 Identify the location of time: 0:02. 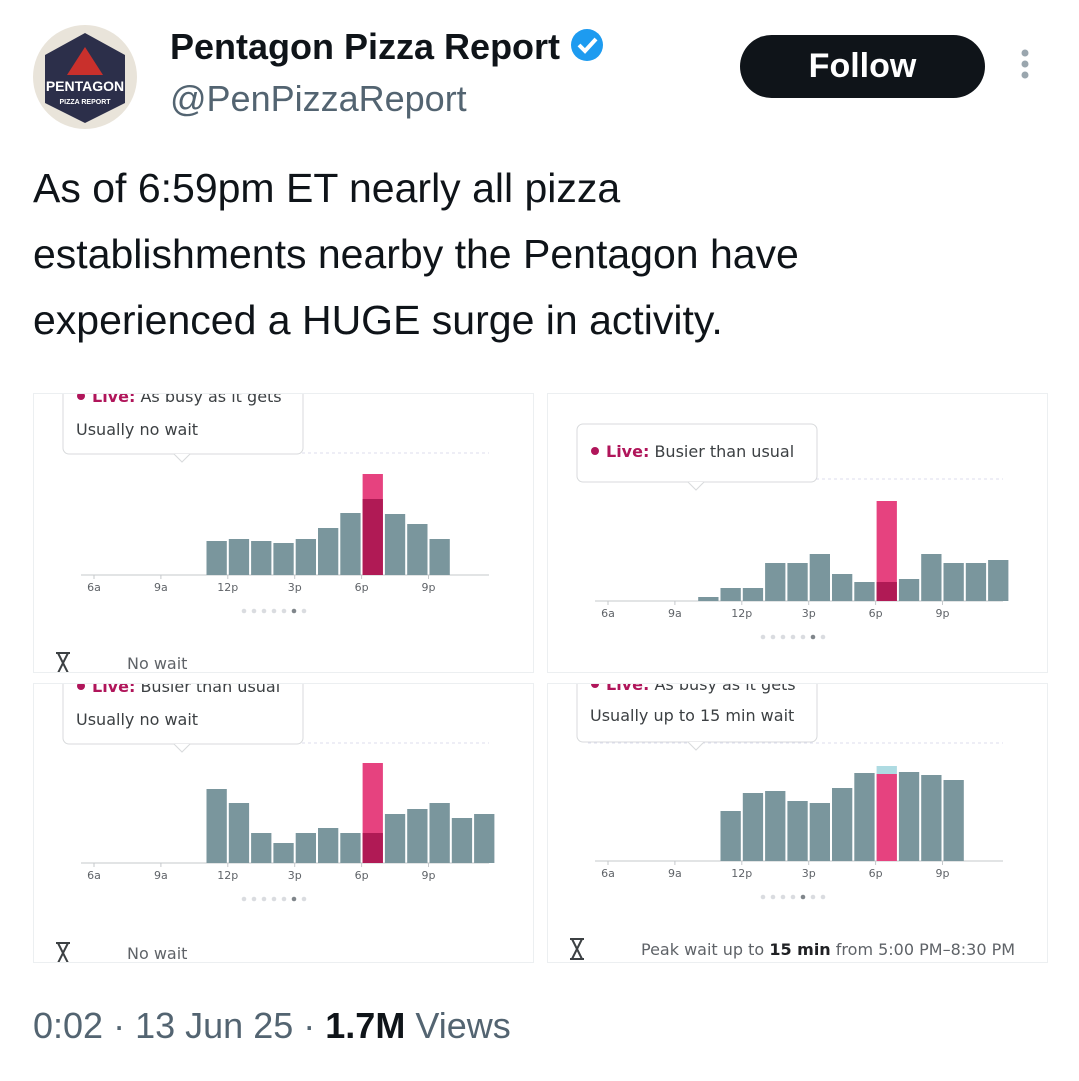
(68, 1025).